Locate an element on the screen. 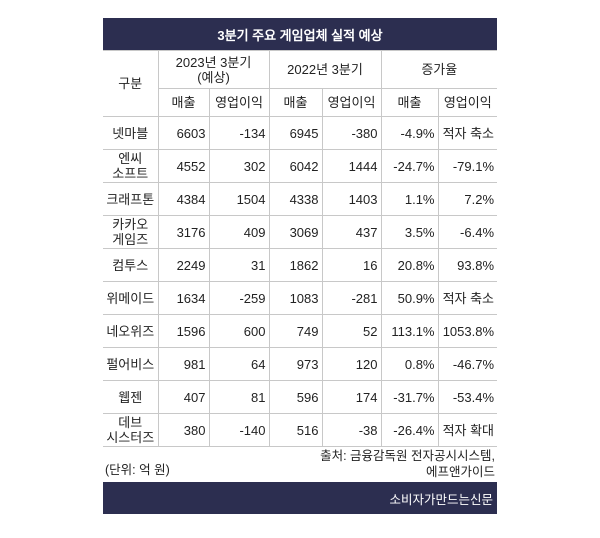 The width and height of the screenshot is (600, 538). cell: 516 is located at coordinates (295, 430).